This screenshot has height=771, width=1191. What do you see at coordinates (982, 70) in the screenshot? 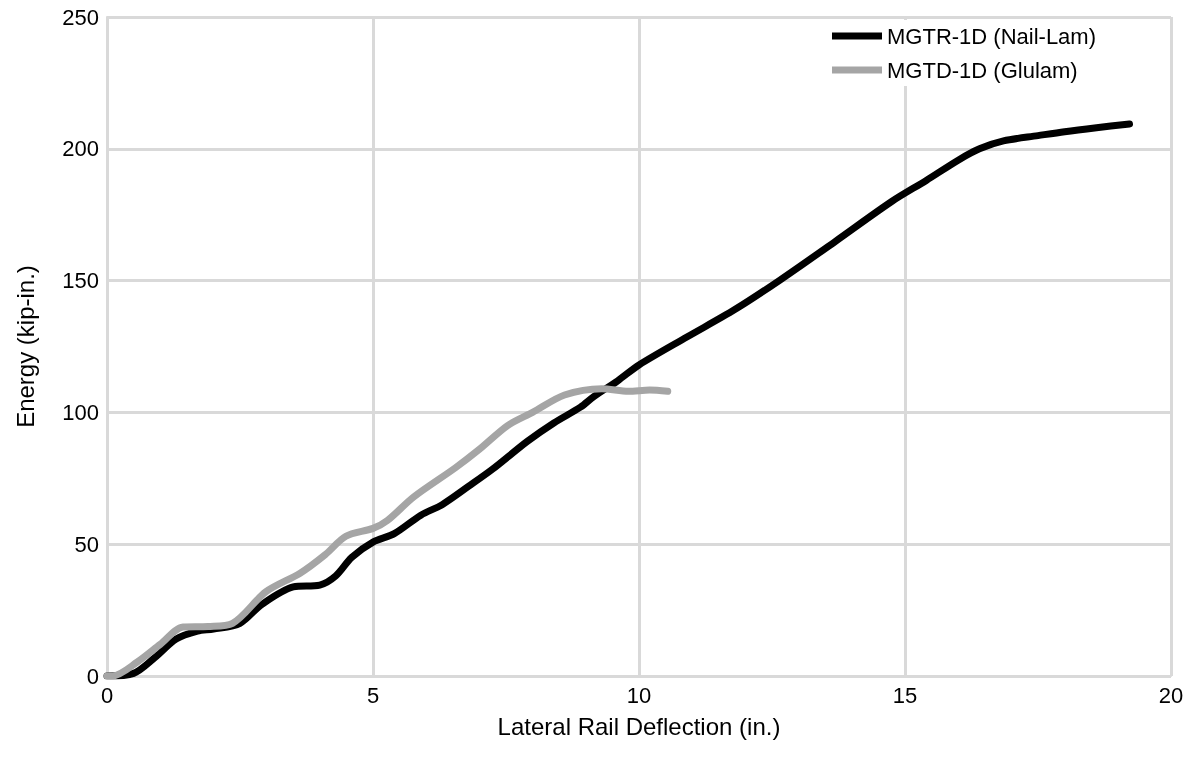
I see `legend-label: MGTD-1D (Glulam)` at bounding box center [982, 70].